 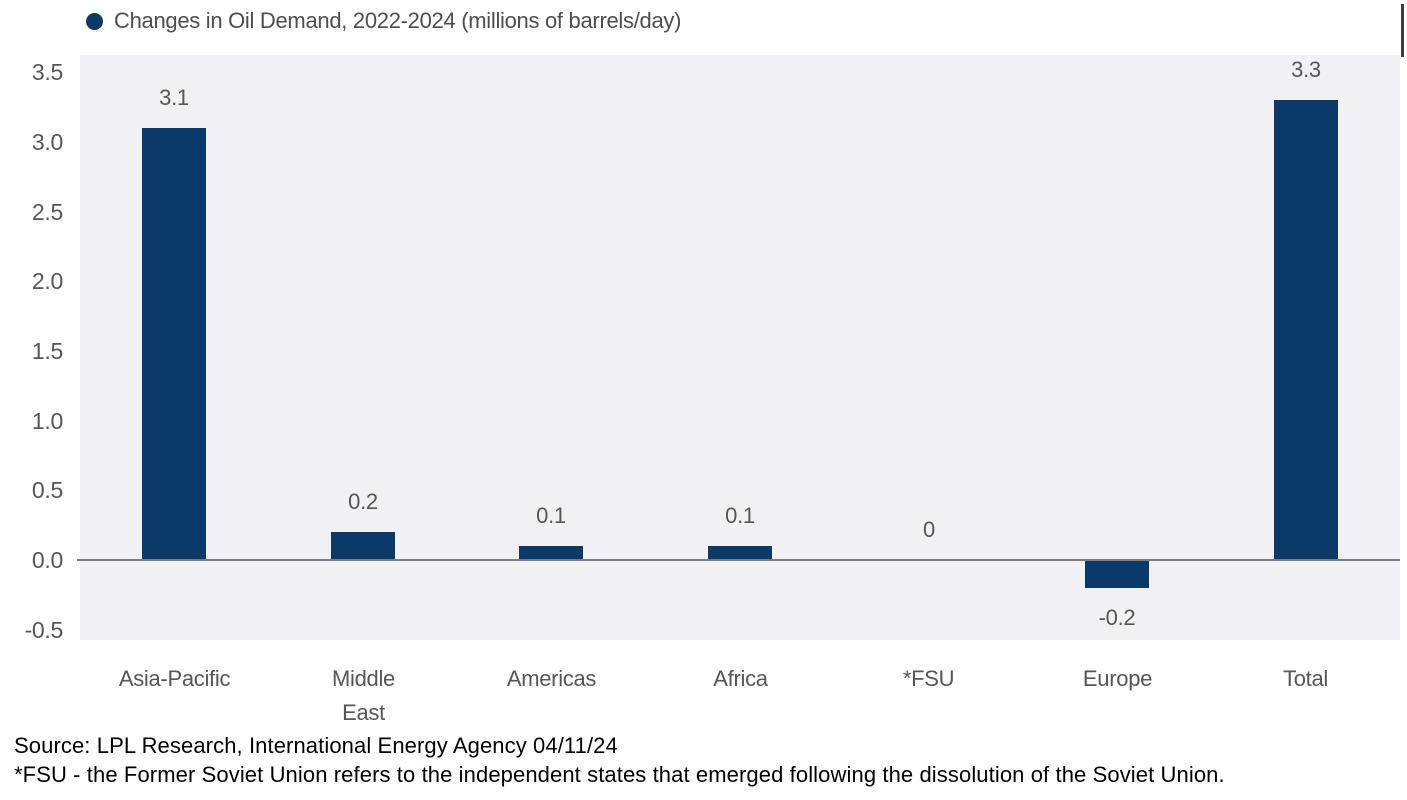 I want to click on bar-value-label: 0, so click(x=929, y=529).